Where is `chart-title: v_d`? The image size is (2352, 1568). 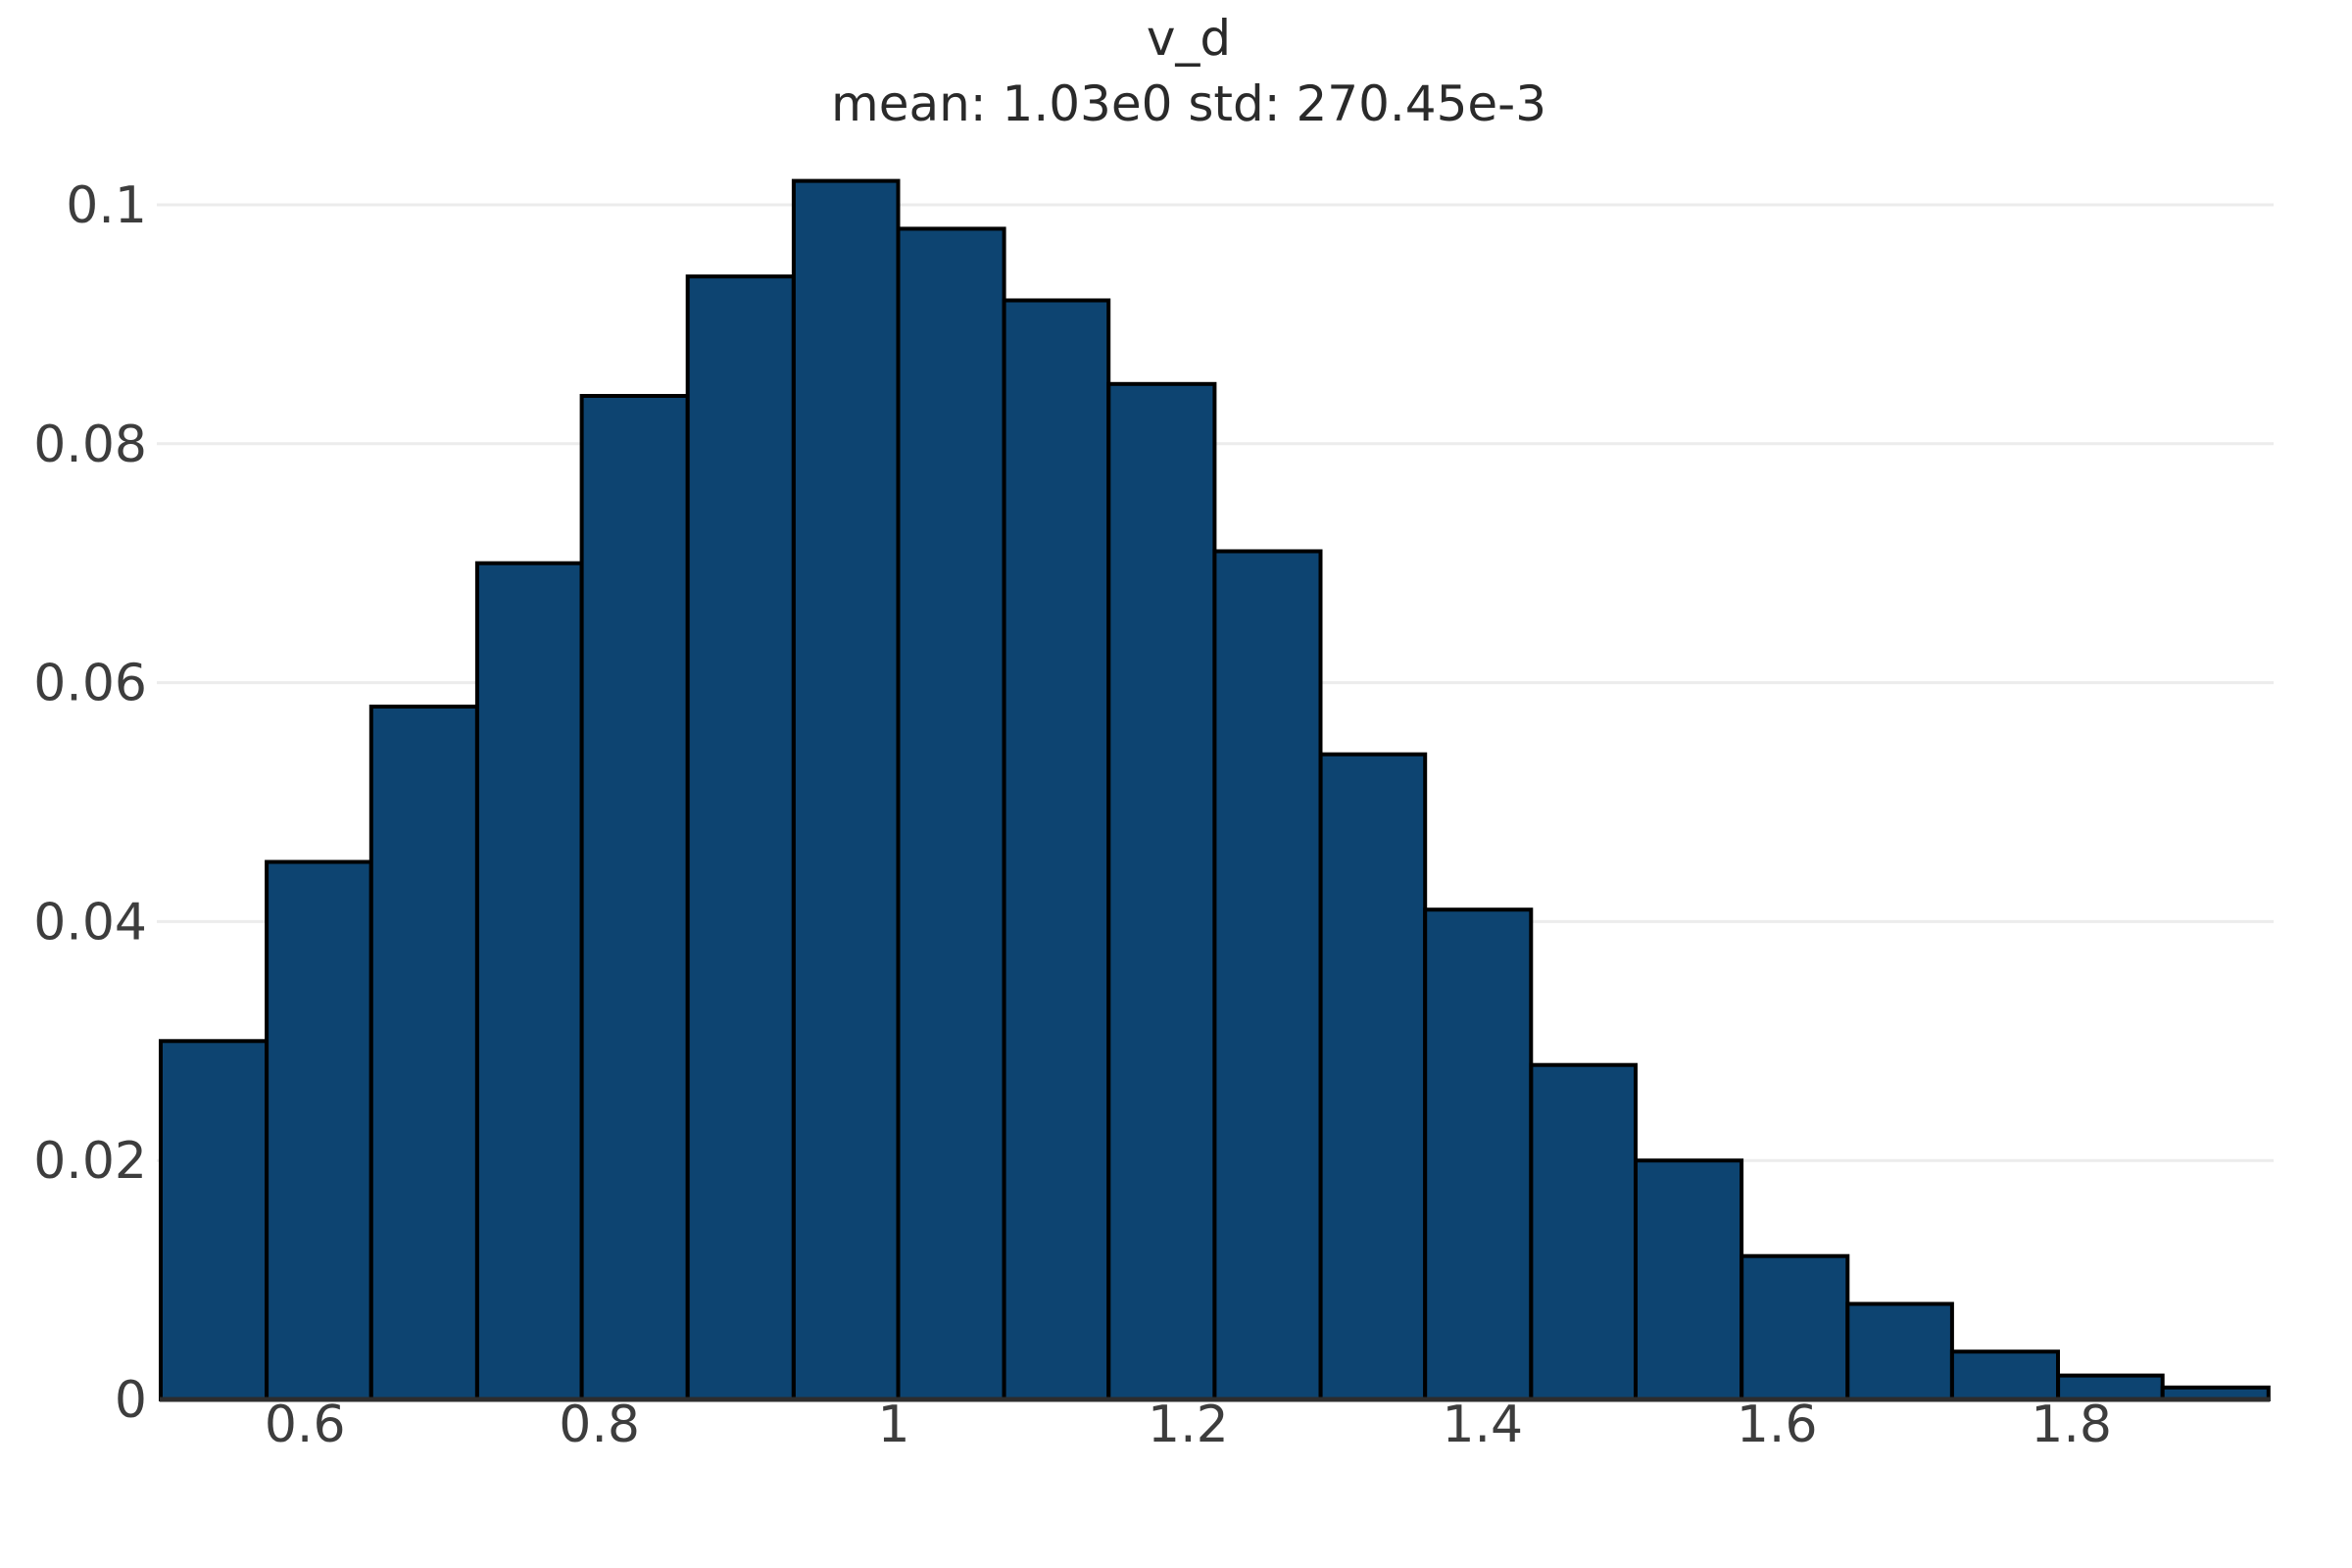 chart-title: v_d is located at coordinates (1189, 38).